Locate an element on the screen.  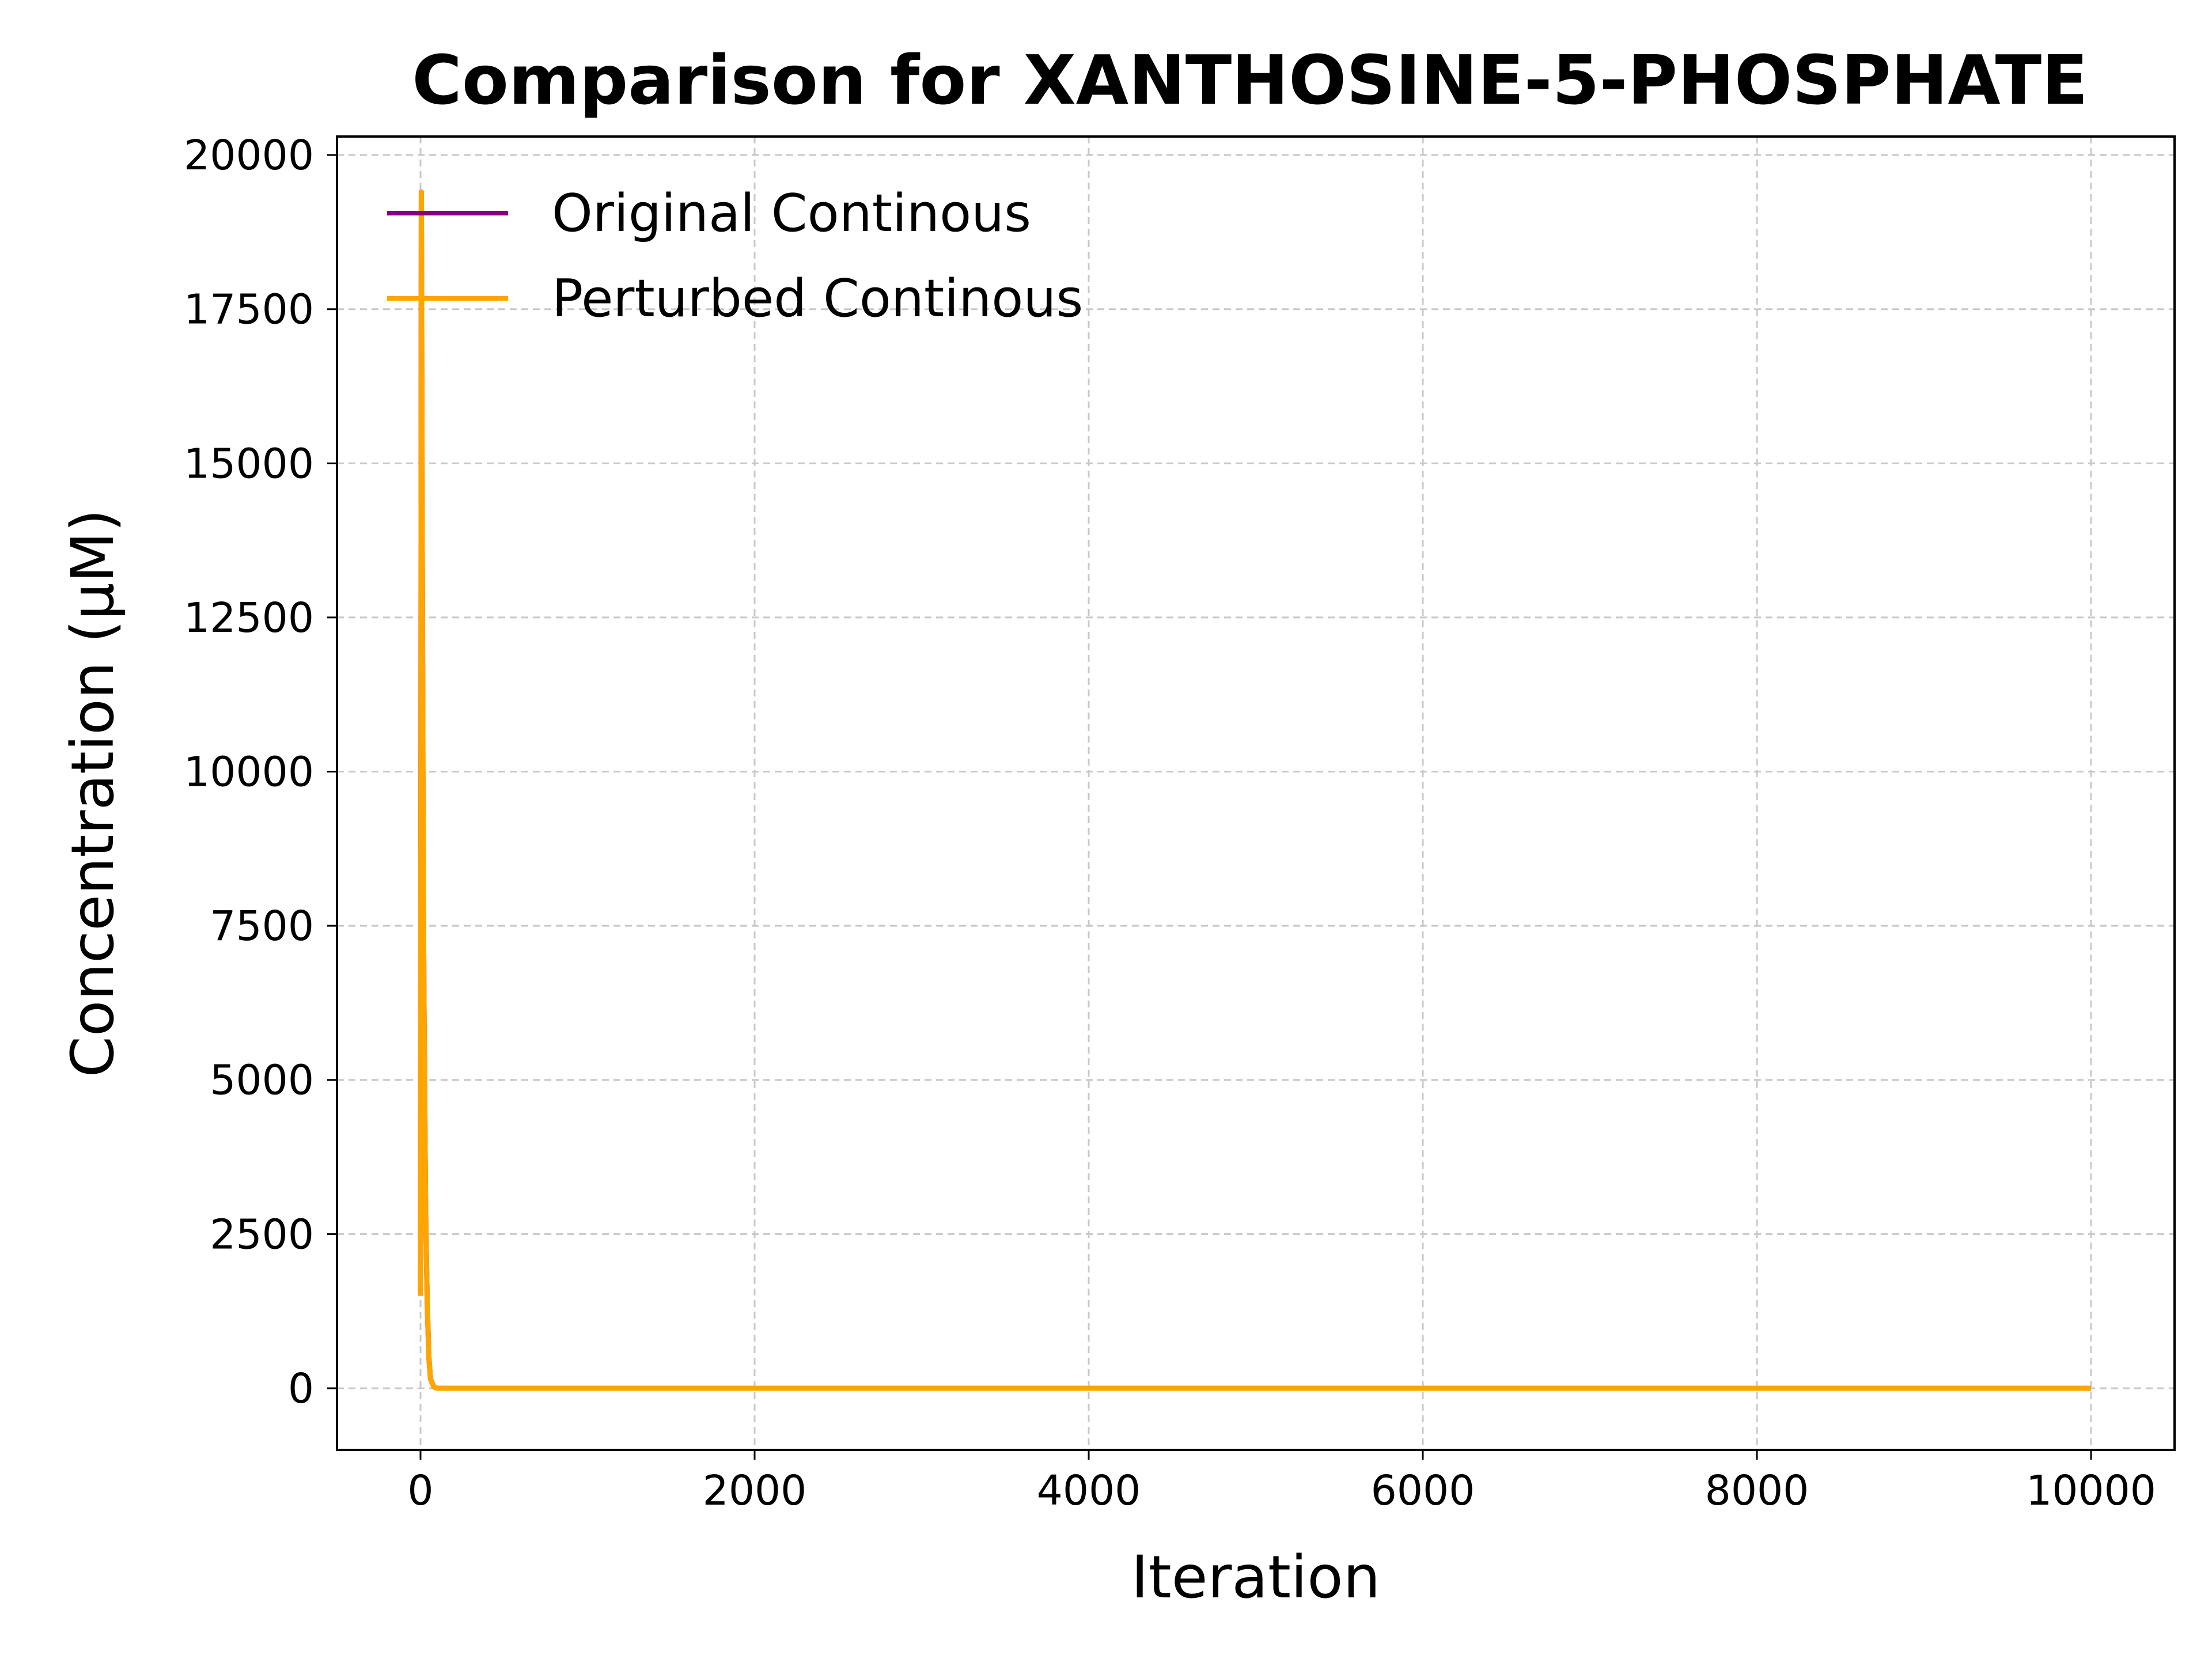
chart-title: Comparison for XANTHOSINE-5-PHOSPHATE is located at coordinates (1250, 80).